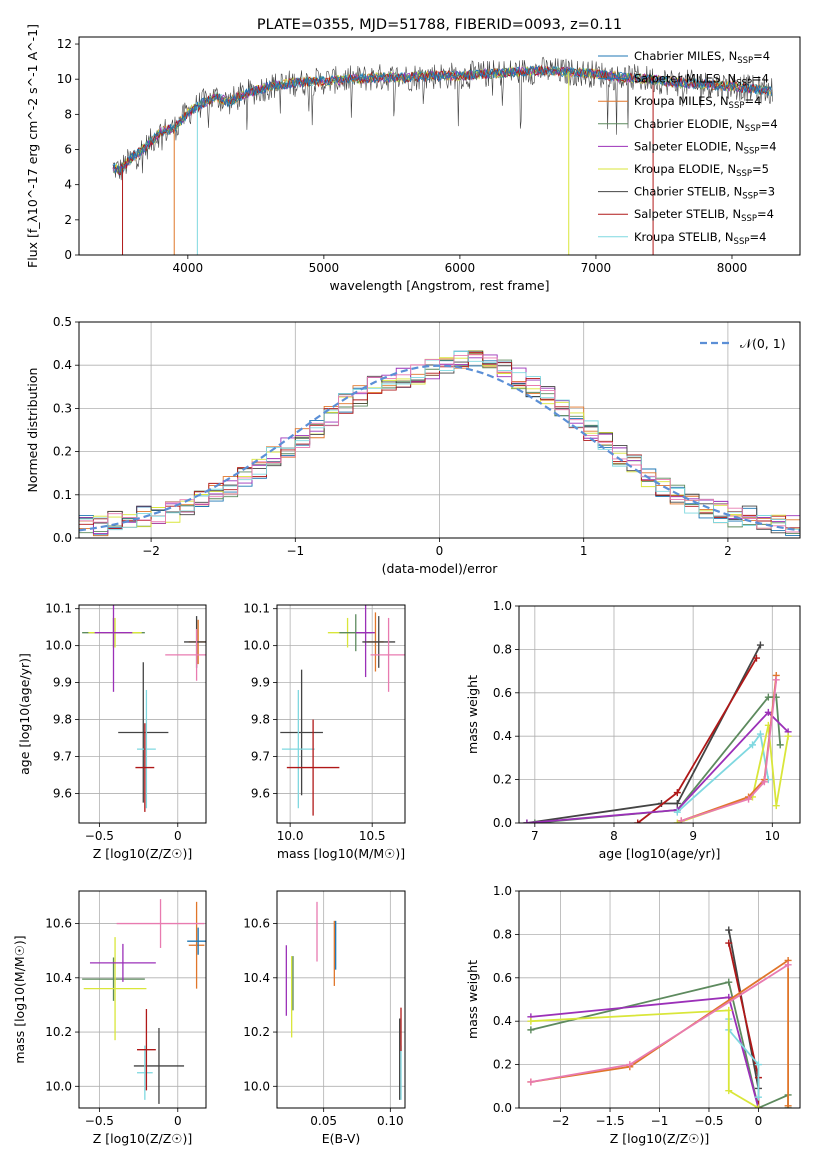  What do you see at coordinates (68, 220) in the screenshot?
I see `y-tick-label: 2` at bounding box center [68, 220].